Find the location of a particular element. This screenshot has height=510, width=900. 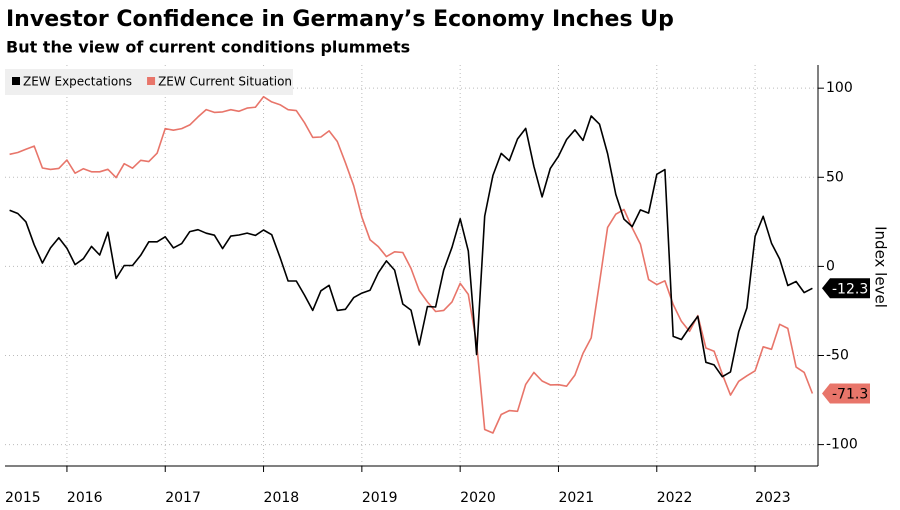

end-label: -12.3 is located at coordinates (850, 289).